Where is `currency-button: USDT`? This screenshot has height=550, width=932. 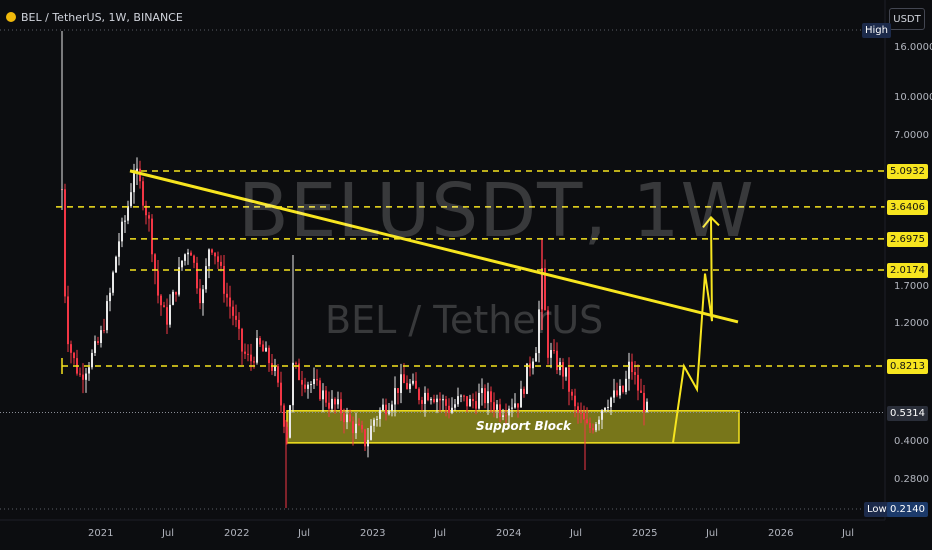
currency-button: USDT is located at coordinates (907, 19).